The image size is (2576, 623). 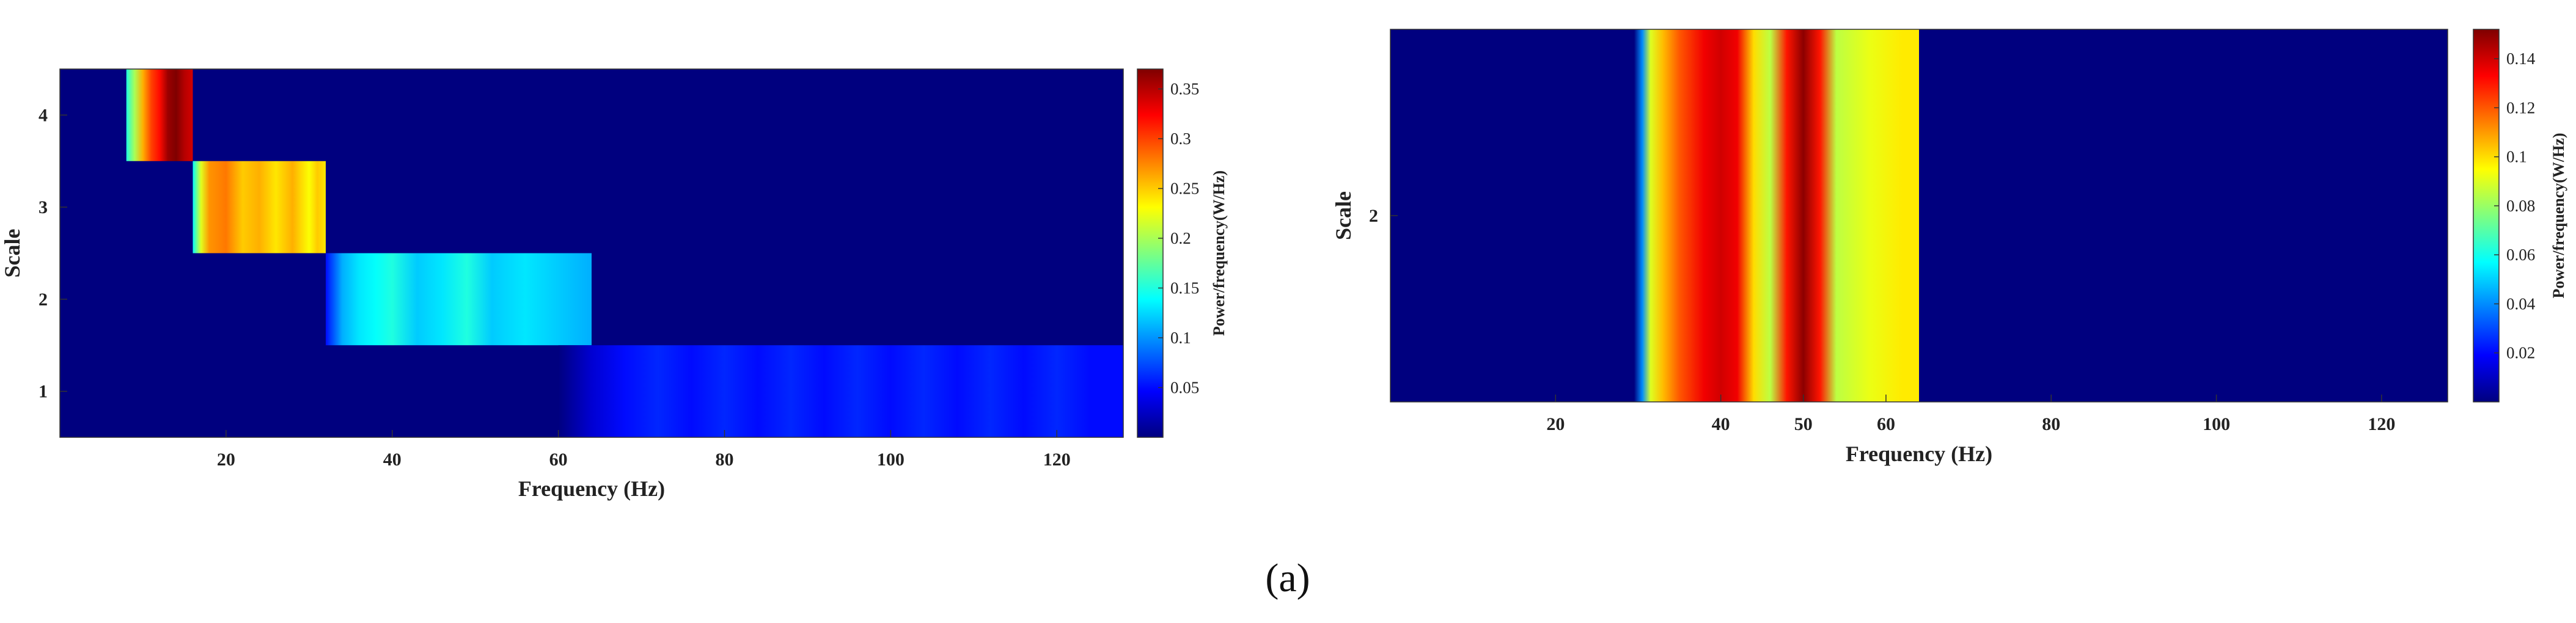 I want to click on colorbar-tick-label: 0.35, so click(x=1184, y=89).